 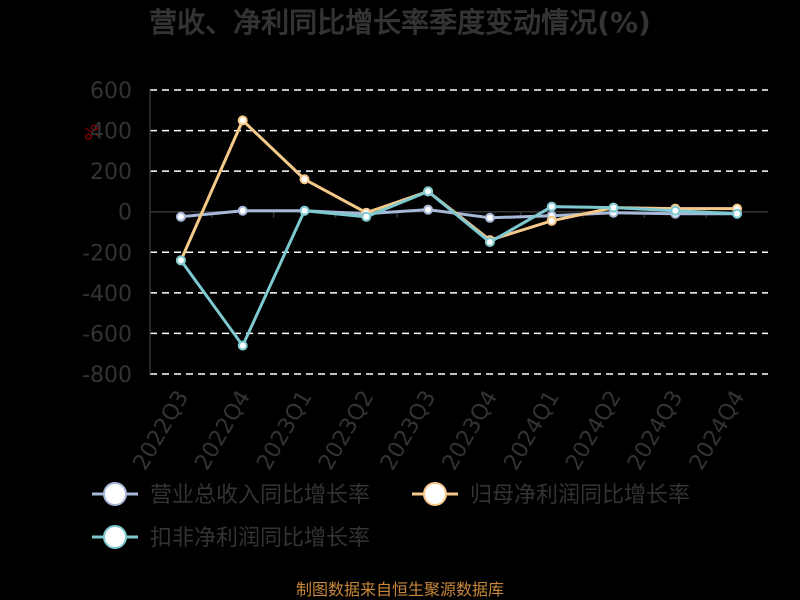 I want to click on x-tick-label: 2022Q3, so click(x=161, y=431).